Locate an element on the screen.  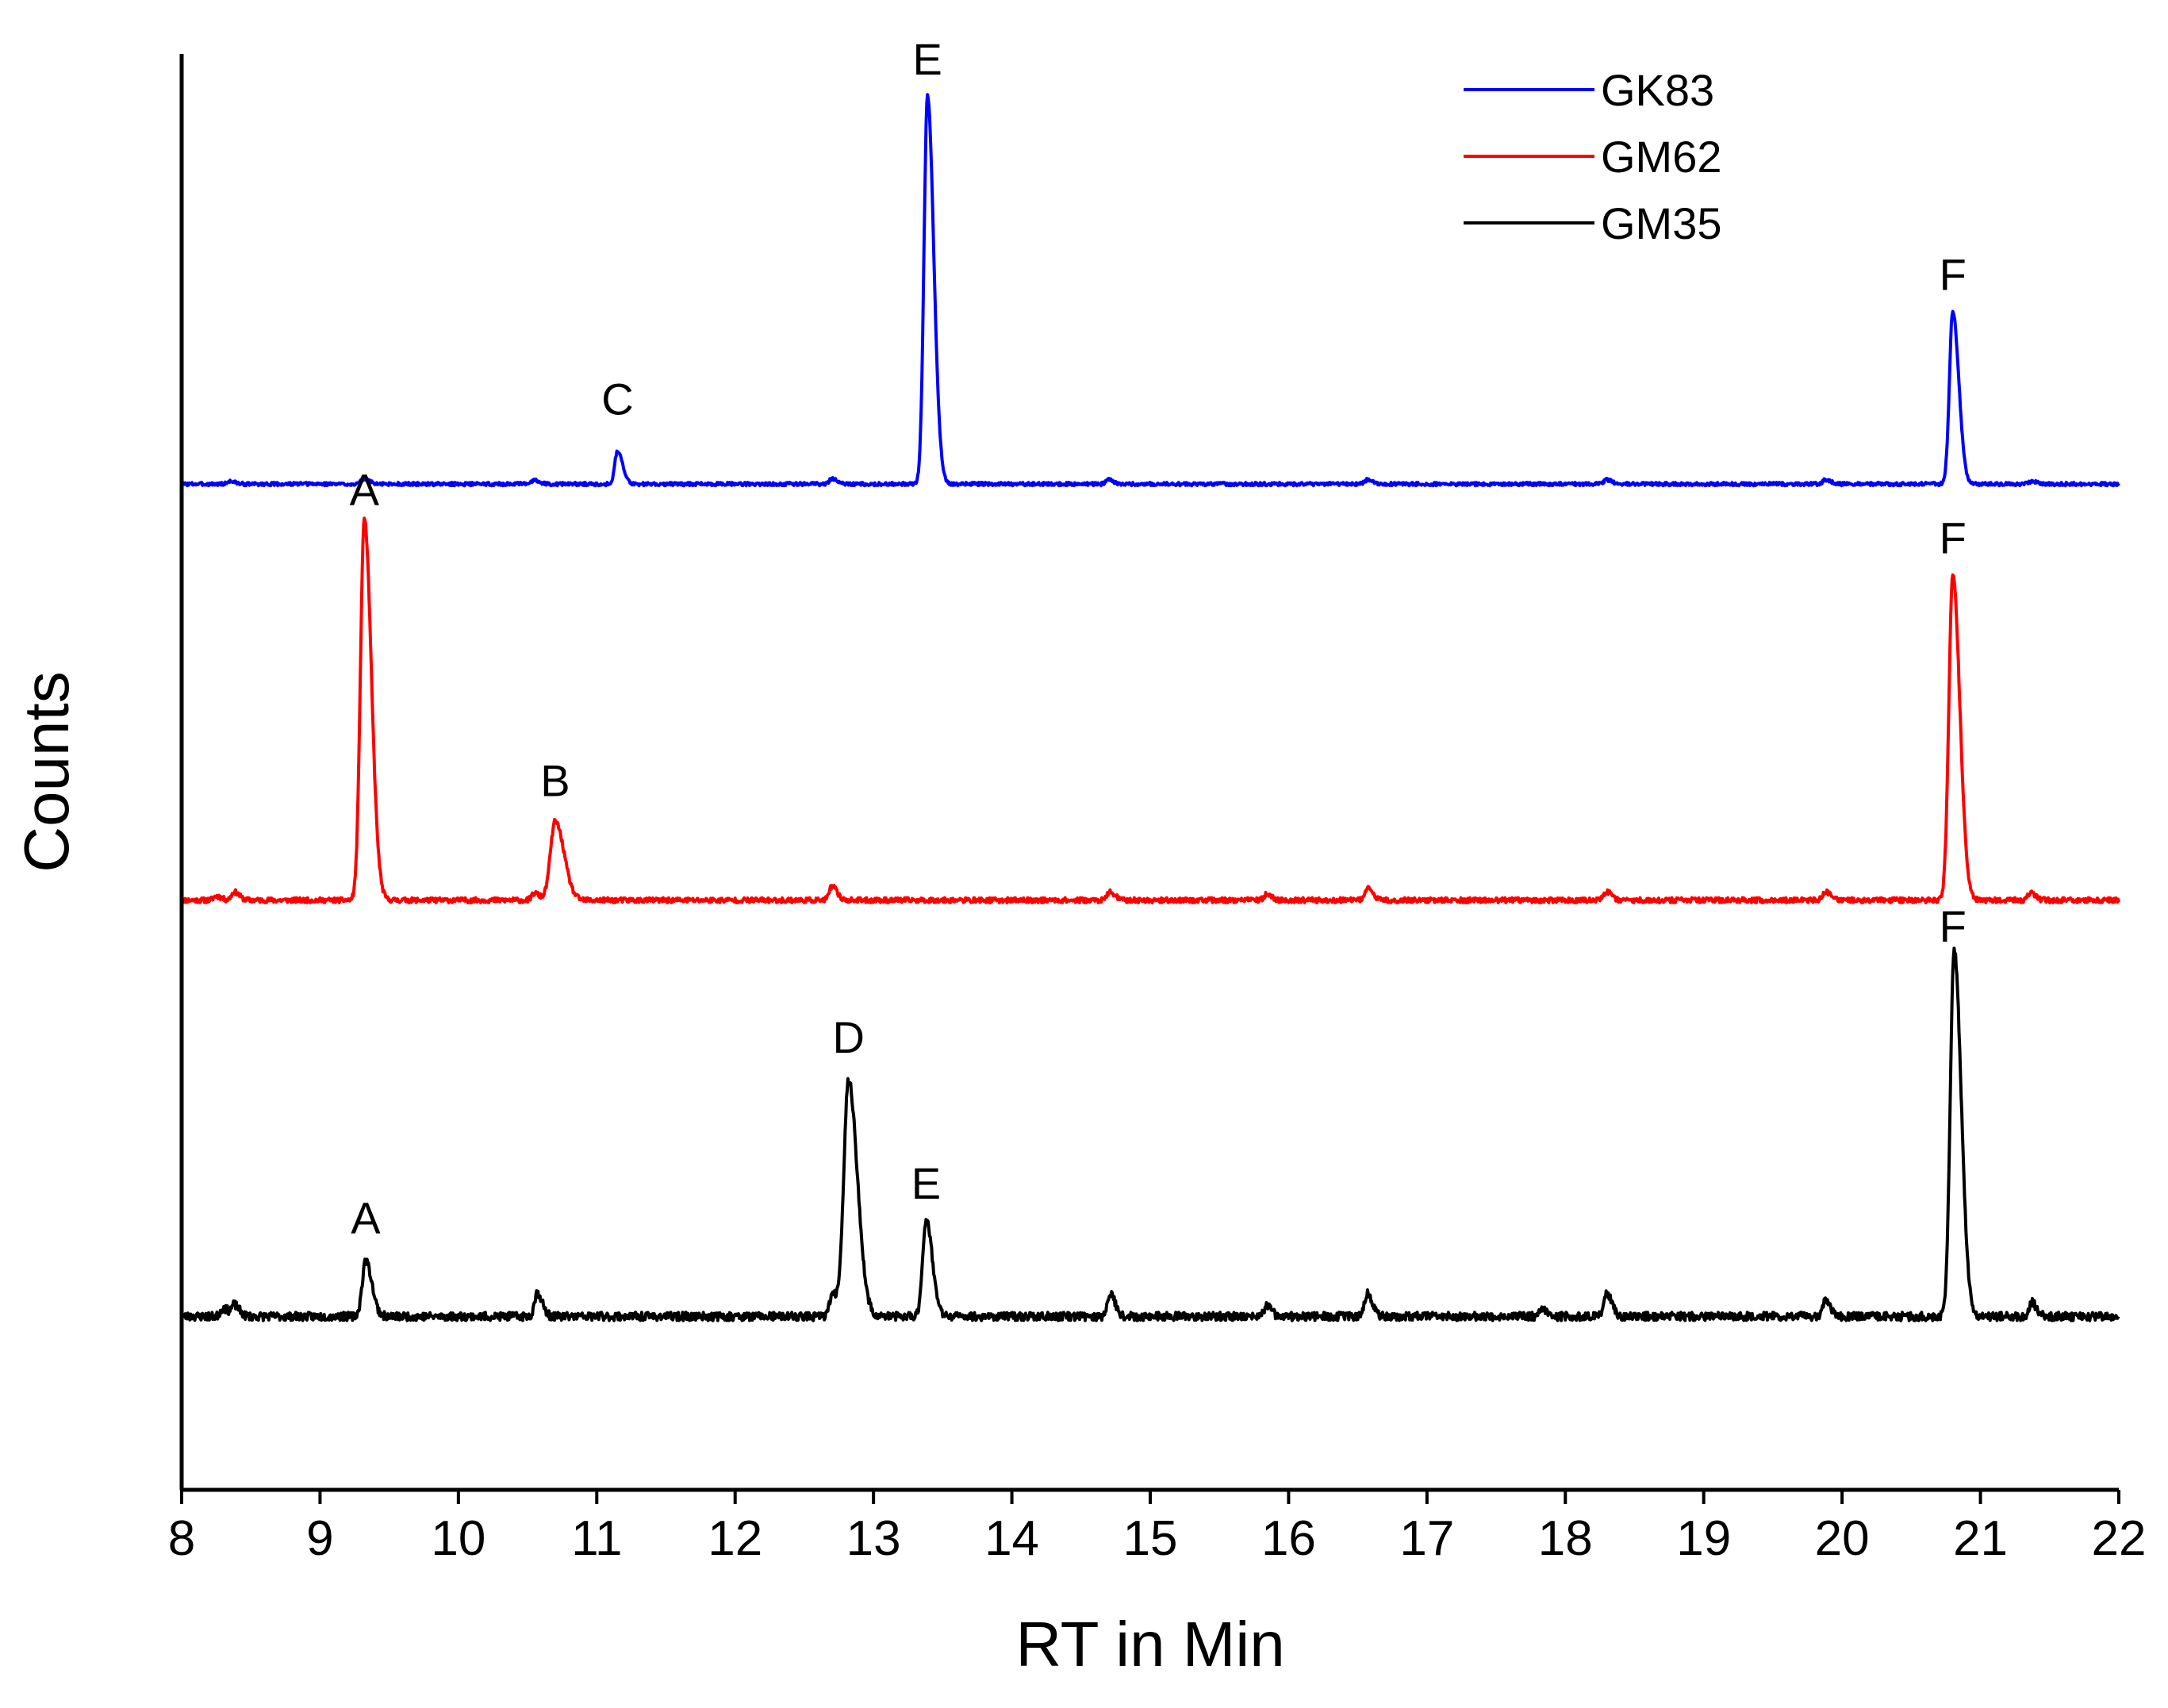
peak-label: B is located at coordinates (555, 781).